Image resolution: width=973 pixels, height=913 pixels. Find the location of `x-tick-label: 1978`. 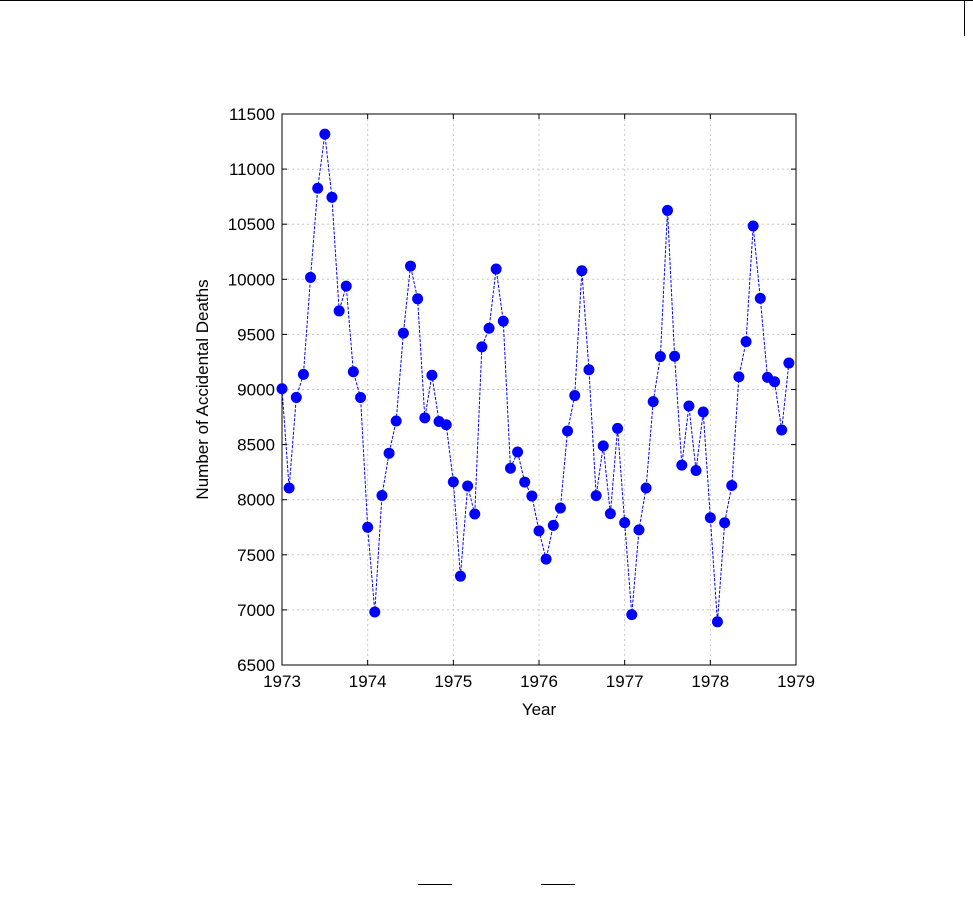

x-tick-label: 1978 is located at coordinates (710, 681).